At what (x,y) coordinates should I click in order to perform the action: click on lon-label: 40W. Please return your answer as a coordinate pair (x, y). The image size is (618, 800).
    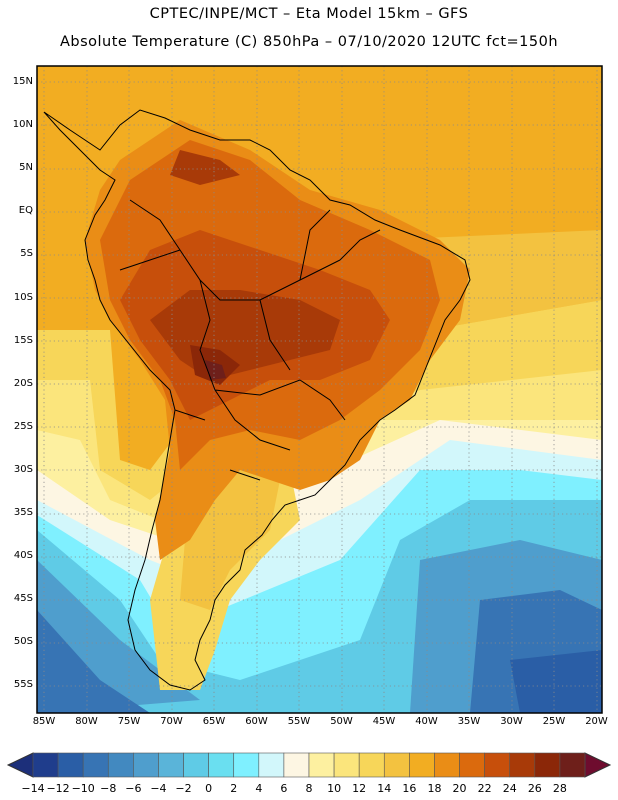
    Looking at the image, I should click on (426, 721).